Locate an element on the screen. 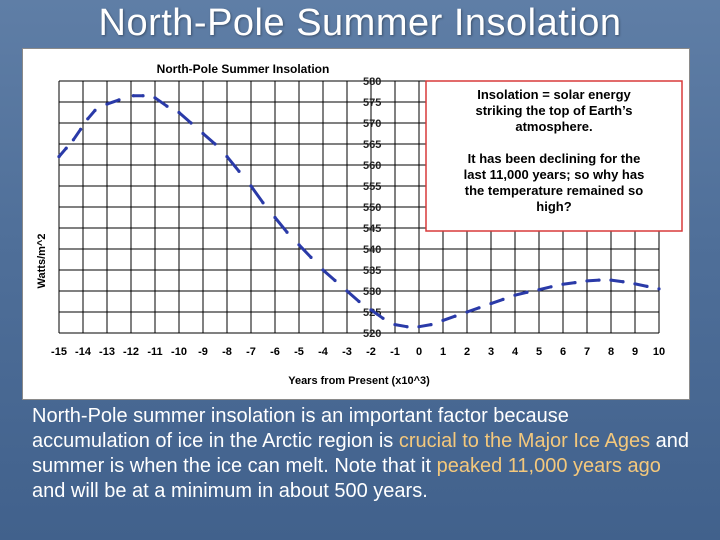  y-tick-label: 530 is located at coordinates (372, 292).